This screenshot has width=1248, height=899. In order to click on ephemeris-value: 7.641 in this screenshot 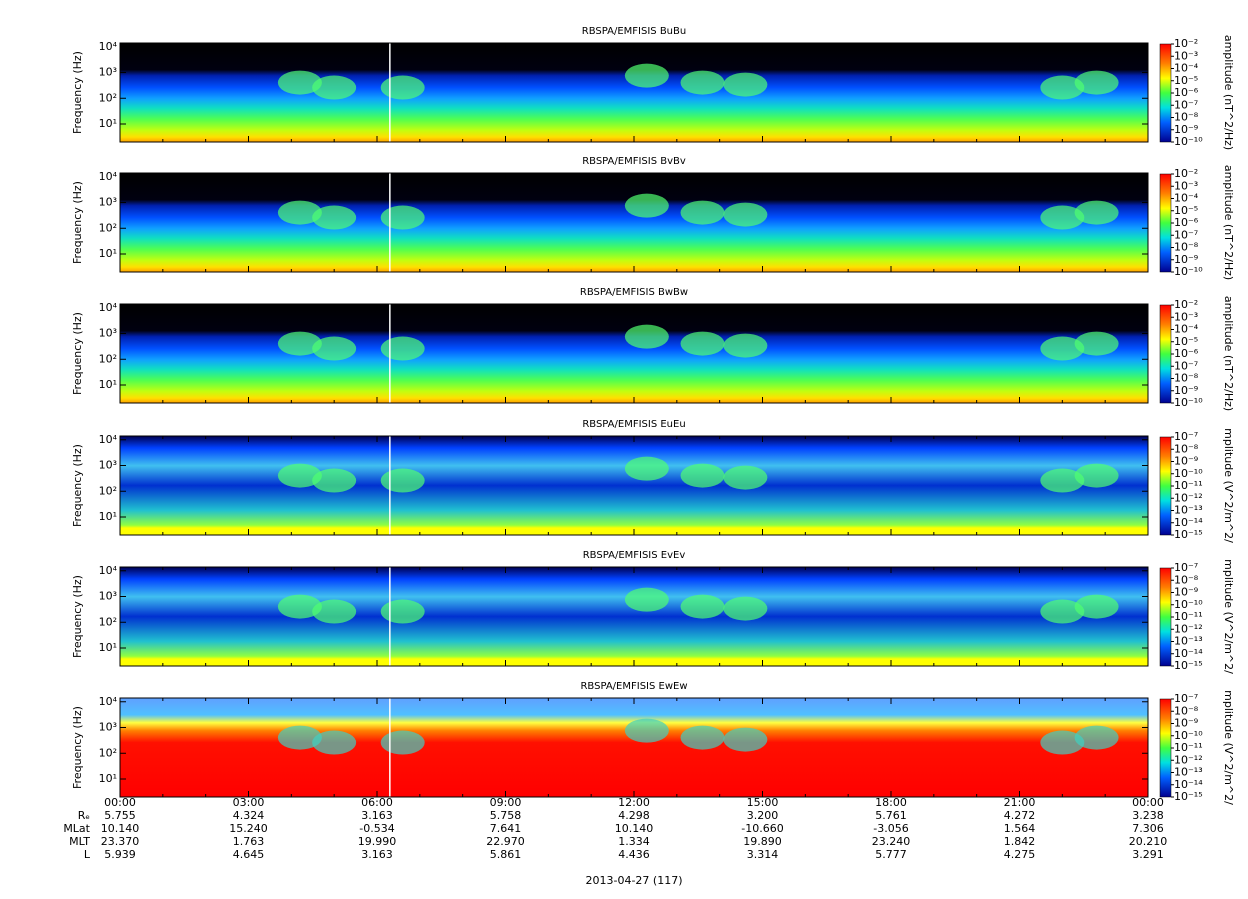, I will do `click(506, 828)`.